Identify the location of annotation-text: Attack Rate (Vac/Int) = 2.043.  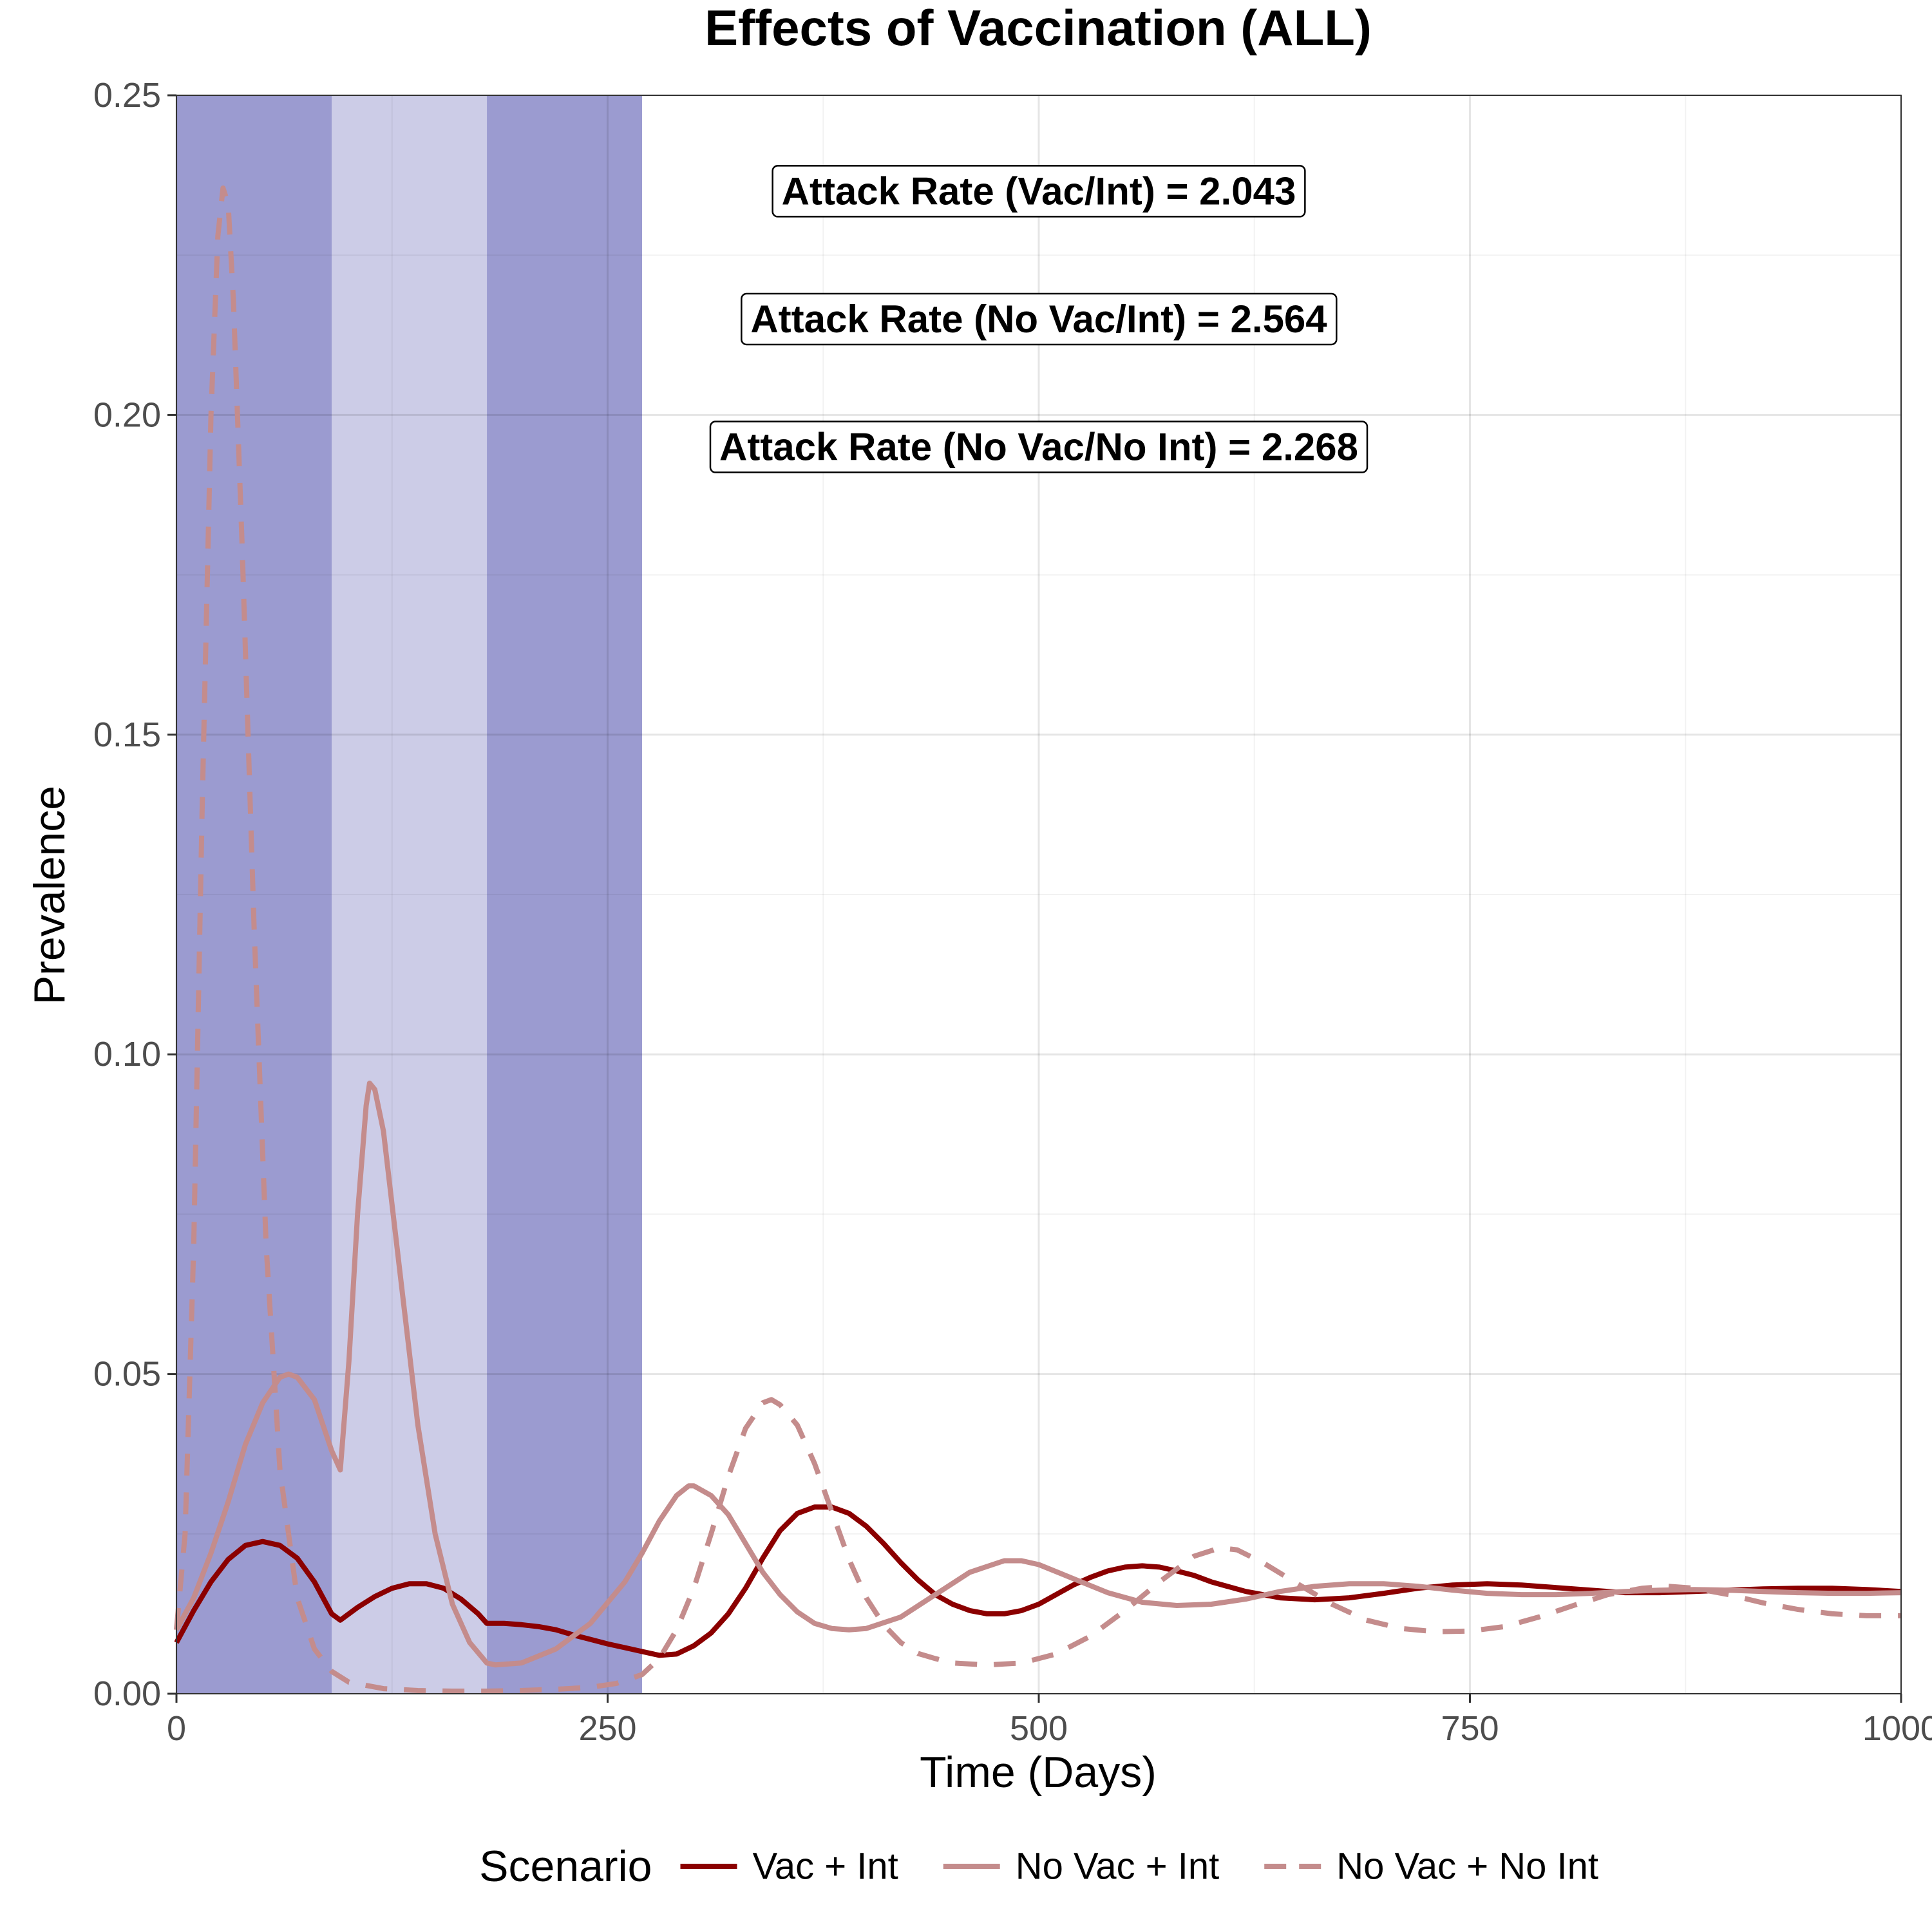
(1039, 191).